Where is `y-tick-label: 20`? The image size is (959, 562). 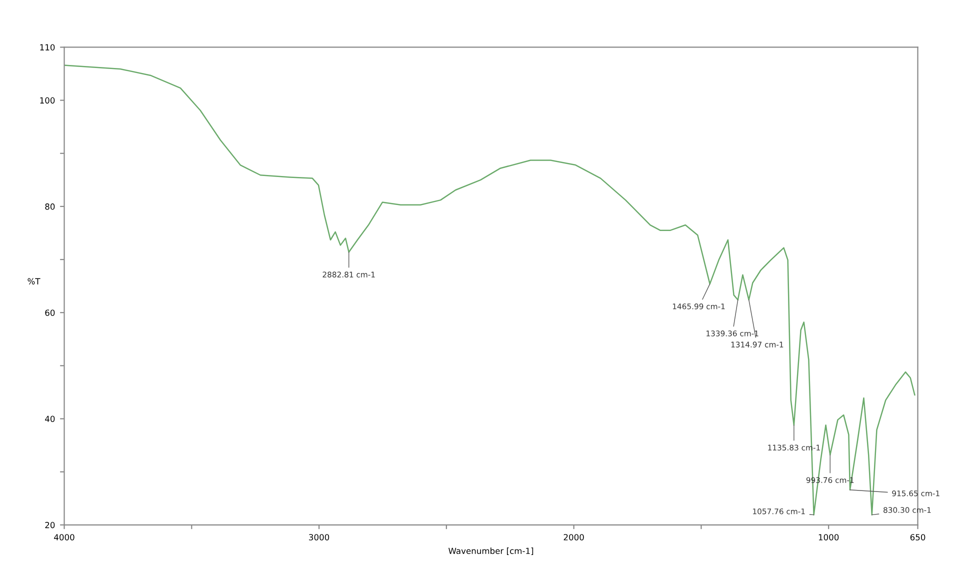 y-tick-label: 20 is located at coordinates (50, 525).